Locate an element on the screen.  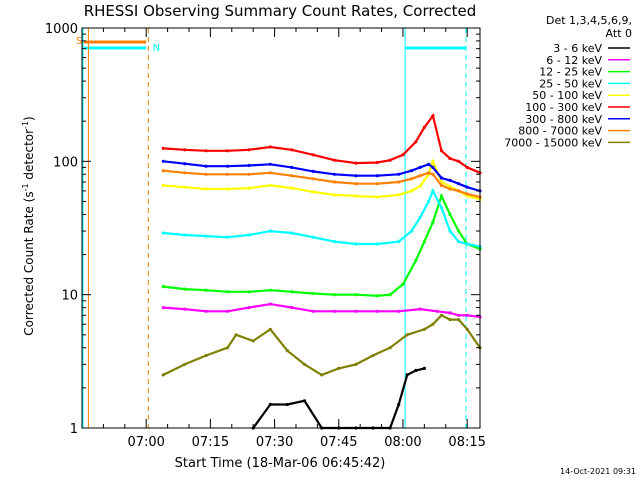
y-tick-label: 1000 is located at coordinates (61, 29).